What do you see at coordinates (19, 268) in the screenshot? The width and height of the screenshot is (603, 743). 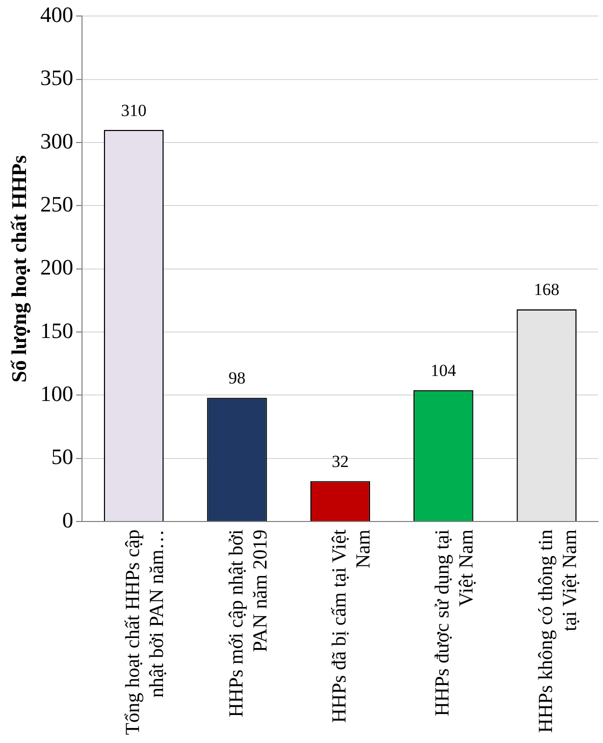 I see `y-axis-title: Số lượng hoạt chất HHPs` at bounding box center [19, 268].